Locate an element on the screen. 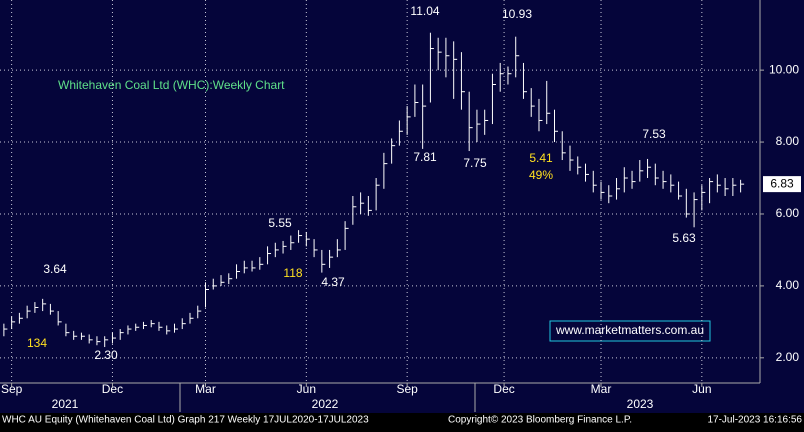 Image resolution: width=804 pixels, height=432 pixels. watermark: www.marketmatters.com.au is located at coordinates (629, 330).